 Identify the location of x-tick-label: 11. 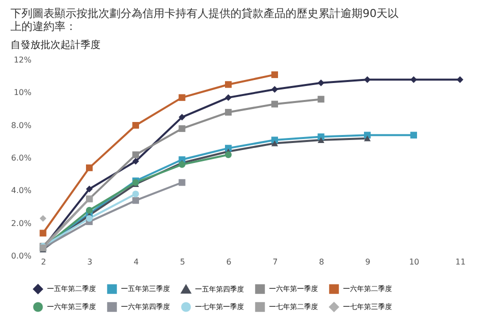
(460, 262).